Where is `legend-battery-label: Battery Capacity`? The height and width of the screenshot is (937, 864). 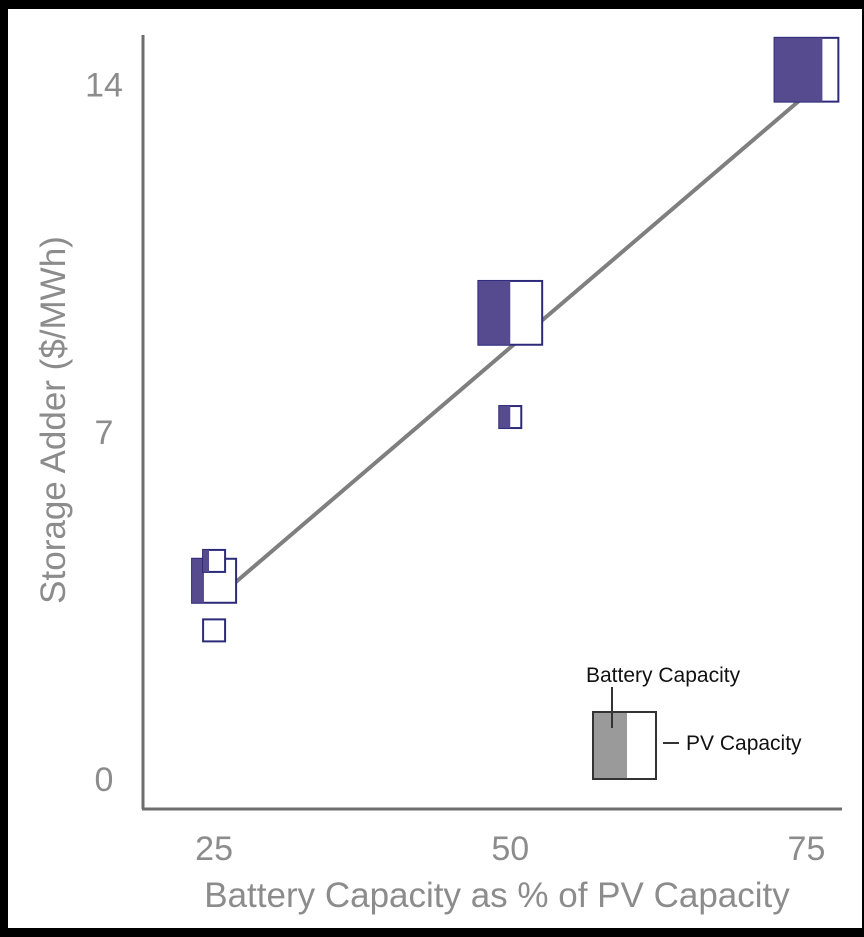
legend-battery-label: Battery Capacity is located at coordinates (663, 675).